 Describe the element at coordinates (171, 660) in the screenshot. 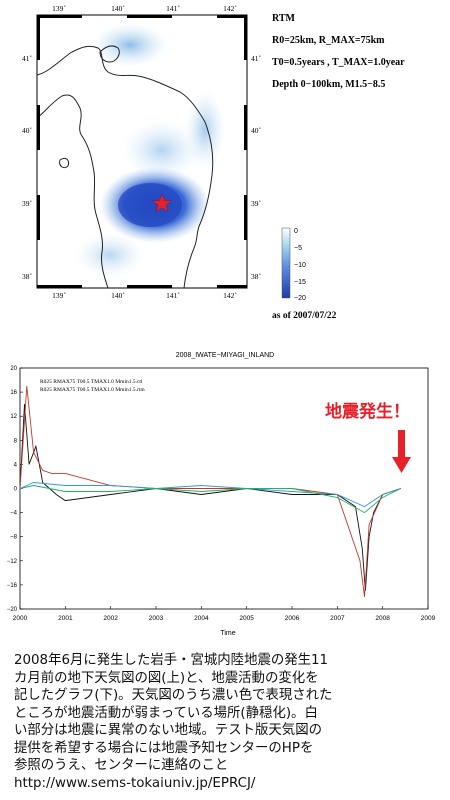

I see `caption-line: 2008年6月に発生した岩手・宮城内陸地震の発生11` at that location.